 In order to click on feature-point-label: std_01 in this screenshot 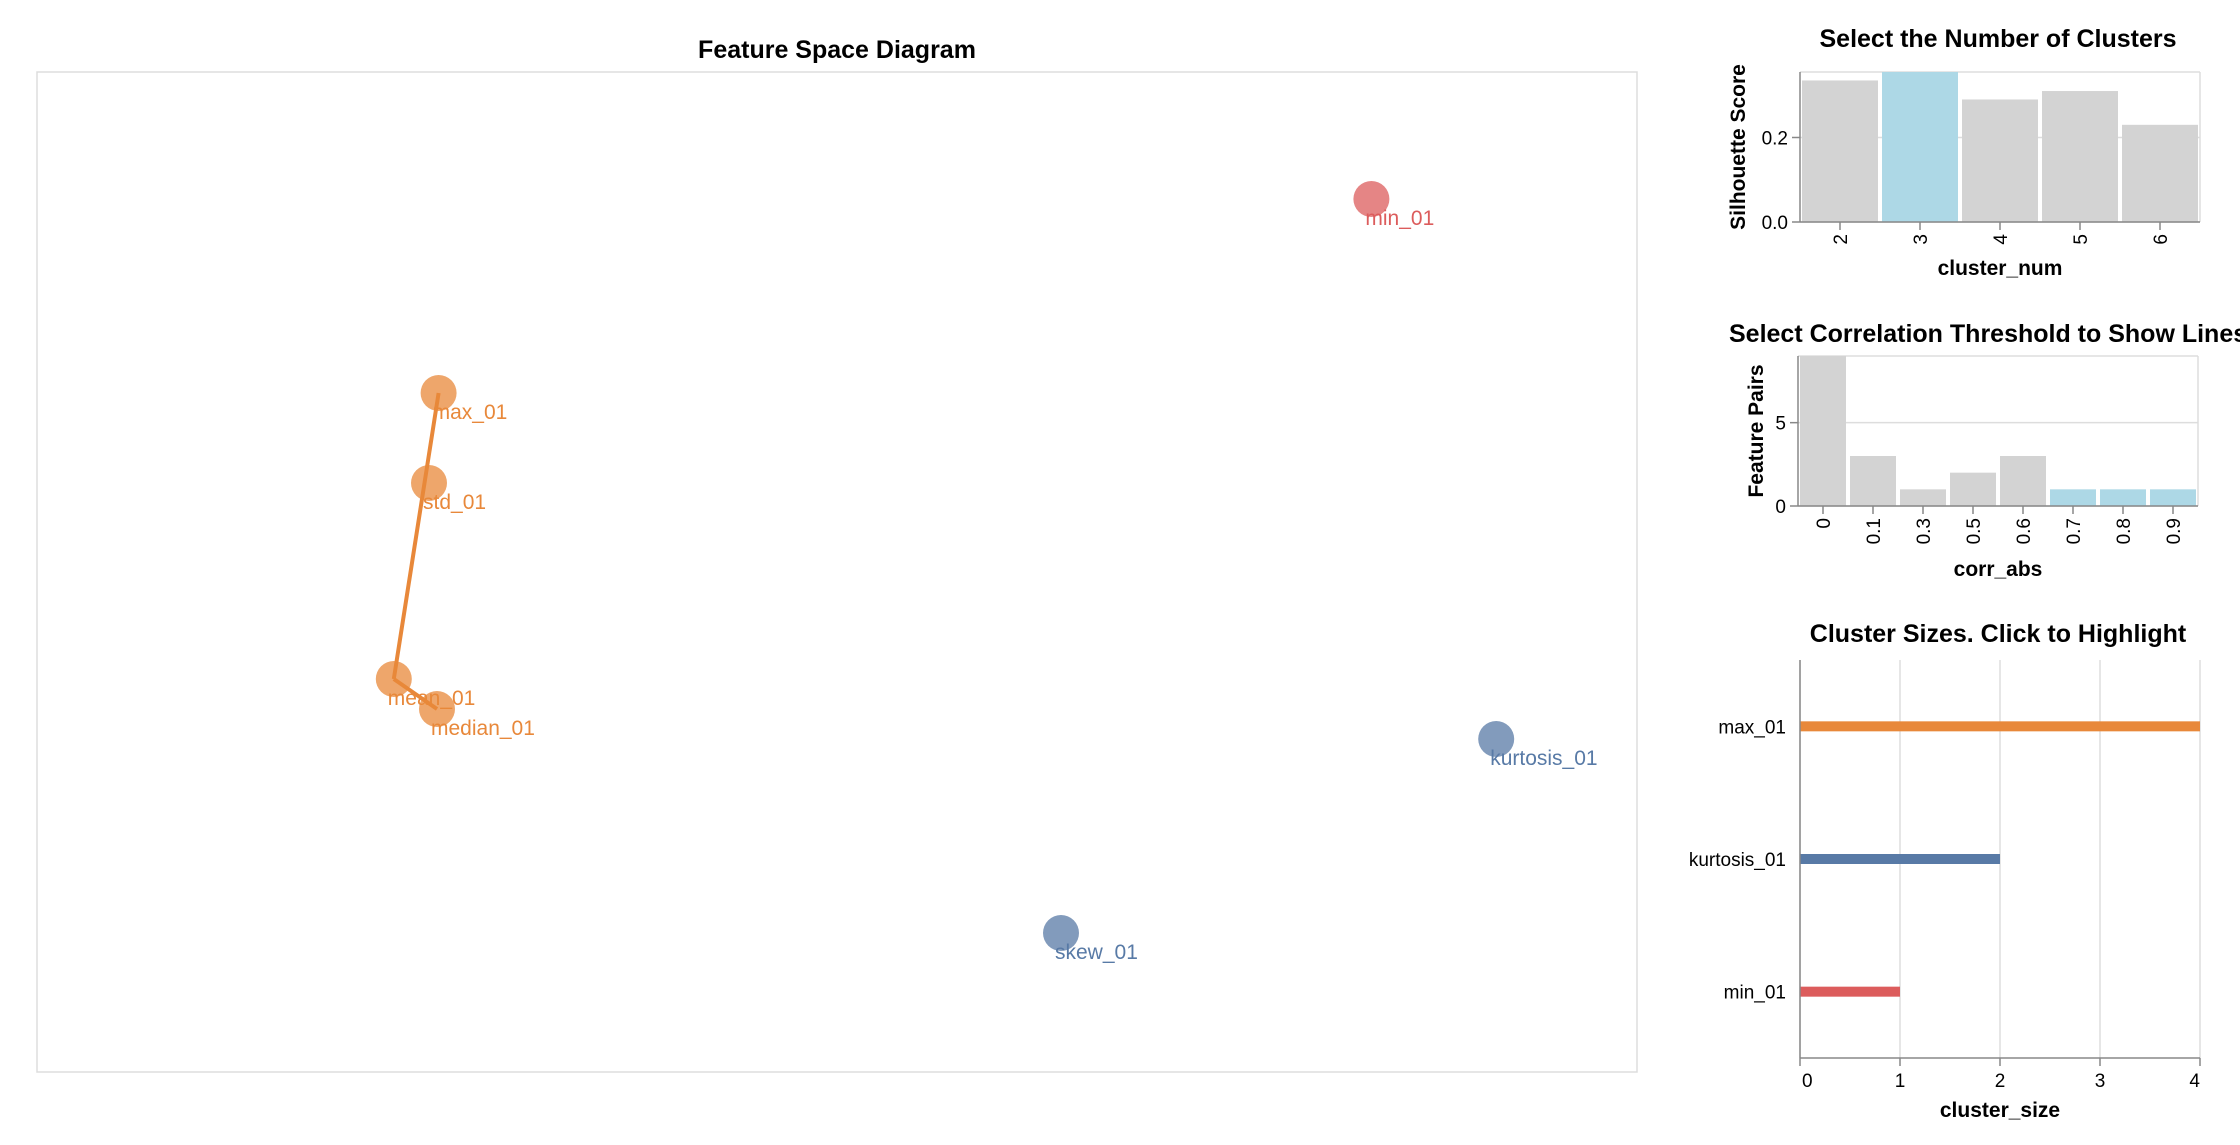, I will do `click(454, 502)`.